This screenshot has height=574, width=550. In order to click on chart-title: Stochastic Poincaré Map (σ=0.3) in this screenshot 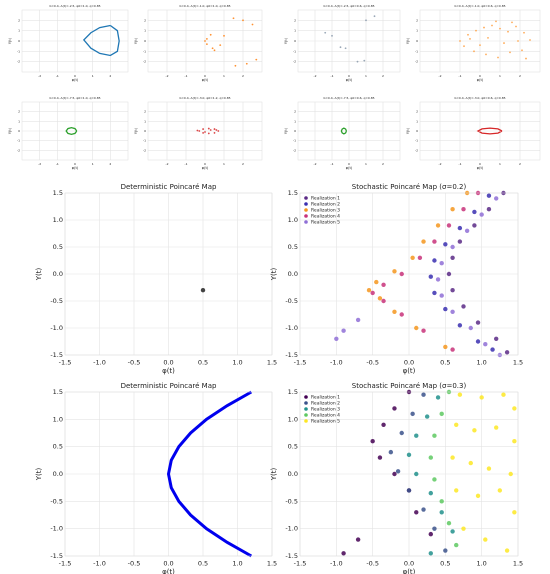, I will do `click(409, 386)`.